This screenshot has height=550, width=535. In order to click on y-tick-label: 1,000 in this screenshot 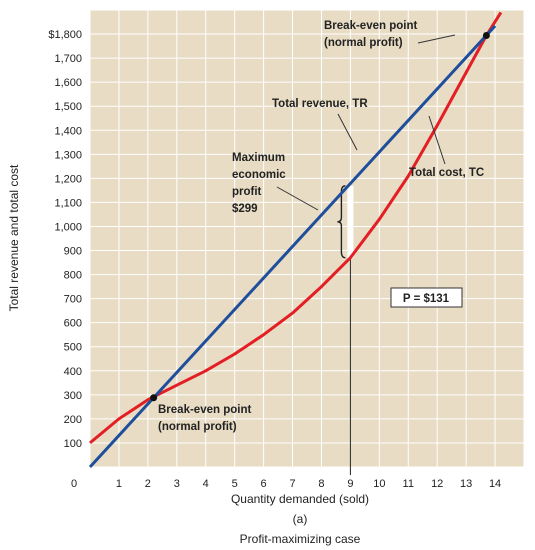, I will do `click(68, 227)`.